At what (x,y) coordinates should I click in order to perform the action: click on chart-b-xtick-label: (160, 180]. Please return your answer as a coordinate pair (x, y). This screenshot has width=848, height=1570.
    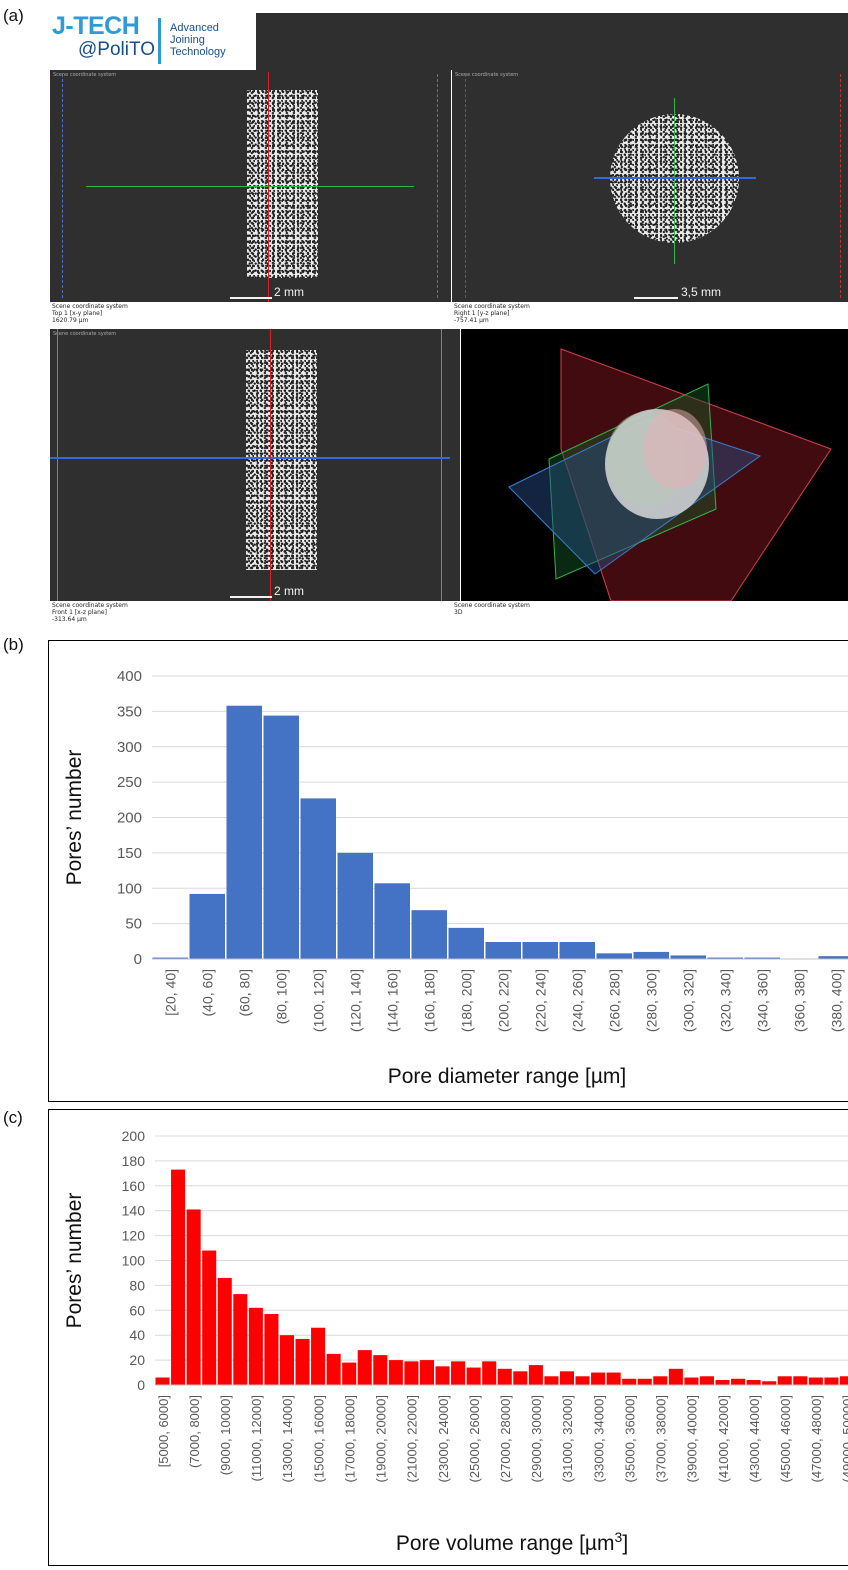
    Looking at the image, I should click on (430, 1000).